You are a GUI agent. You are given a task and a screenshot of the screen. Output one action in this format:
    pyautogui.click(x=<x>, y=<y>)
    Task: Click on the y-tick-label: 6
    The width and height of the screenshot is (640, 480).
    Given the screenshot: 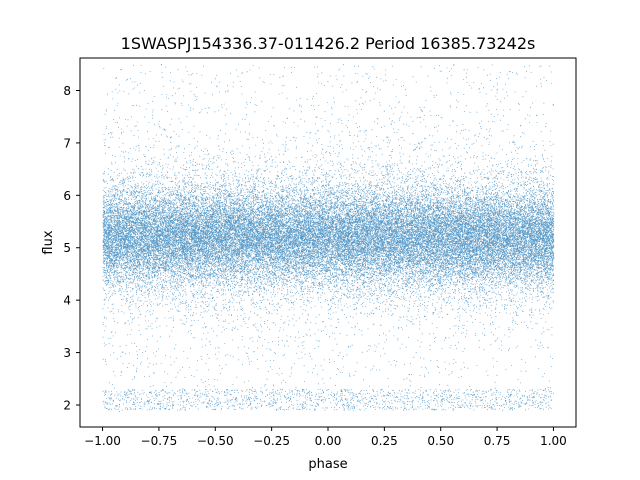 What is the action you would take?
    pyautogui.click(x=67, y=196)
    